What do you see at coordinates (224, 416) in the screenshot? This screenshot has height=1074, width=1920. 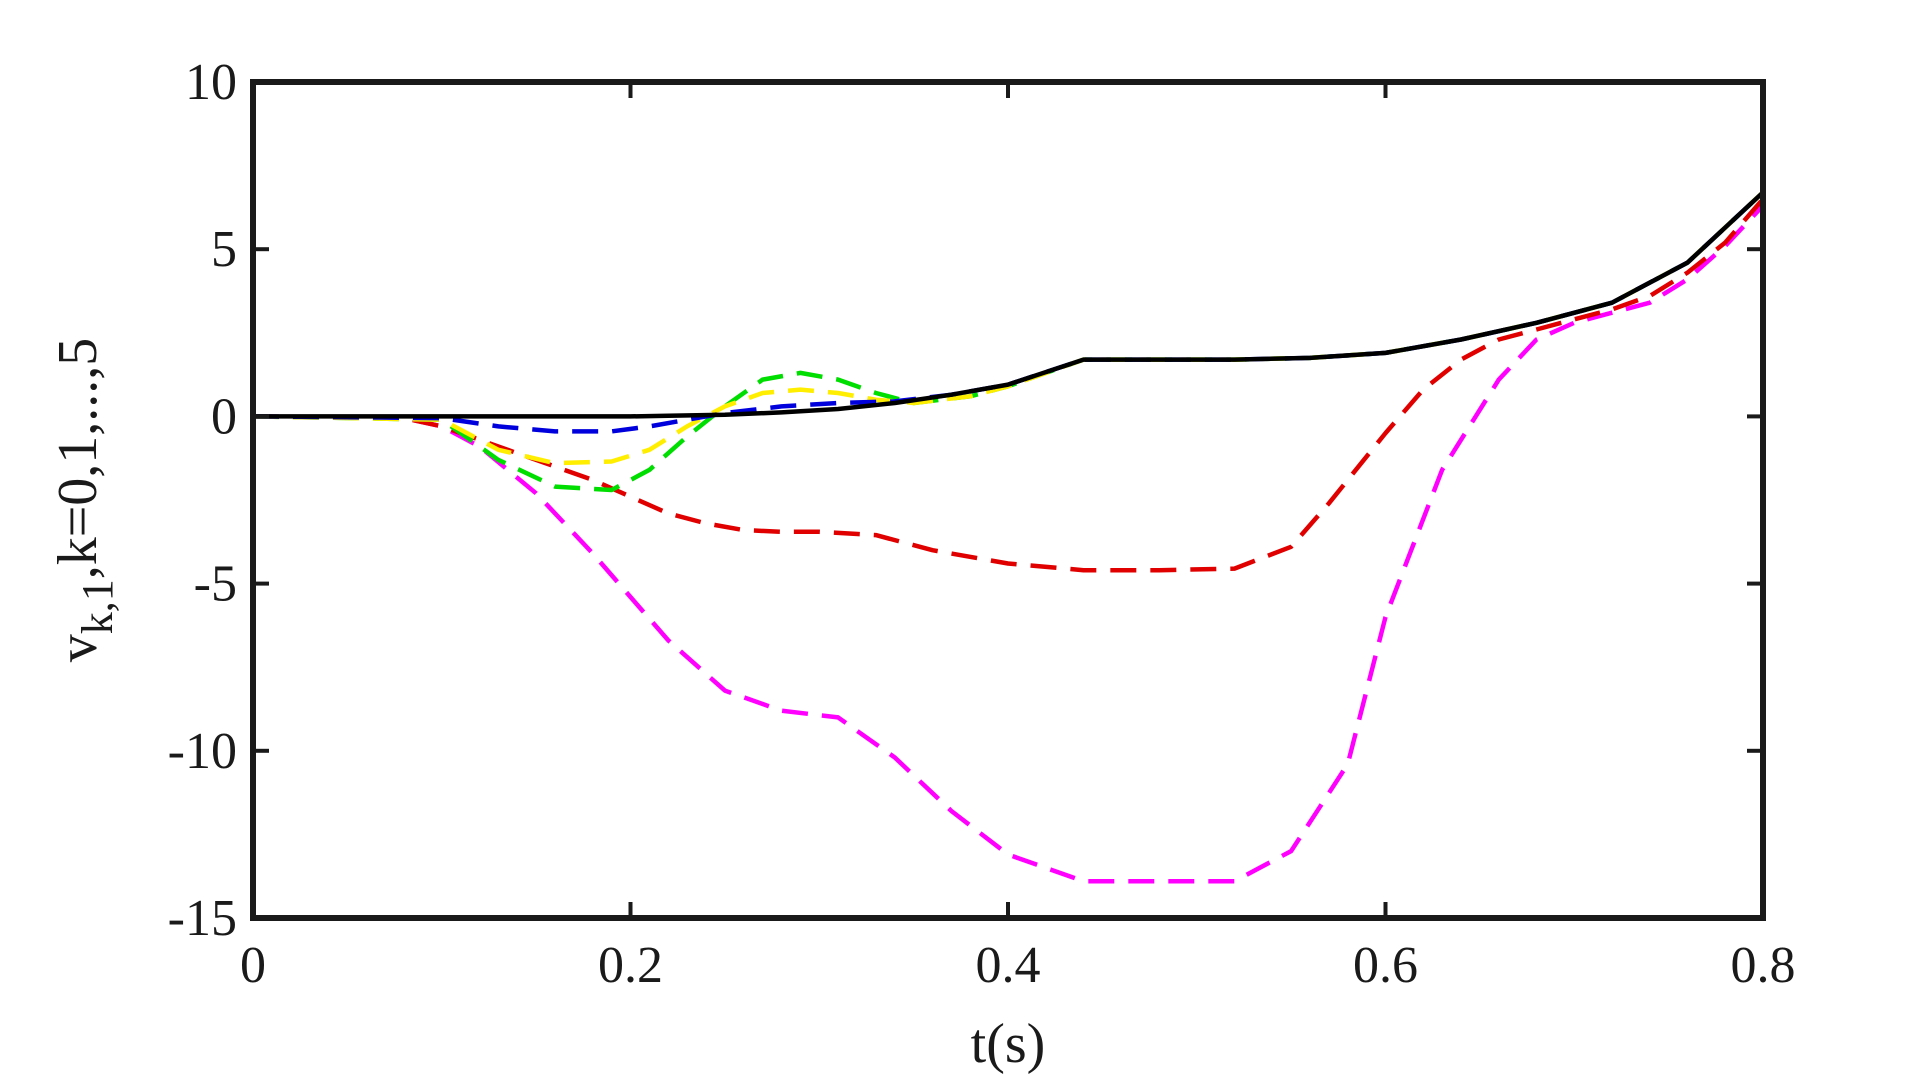 I see `y-tick-label: 0` at bounding box center [224, 416].